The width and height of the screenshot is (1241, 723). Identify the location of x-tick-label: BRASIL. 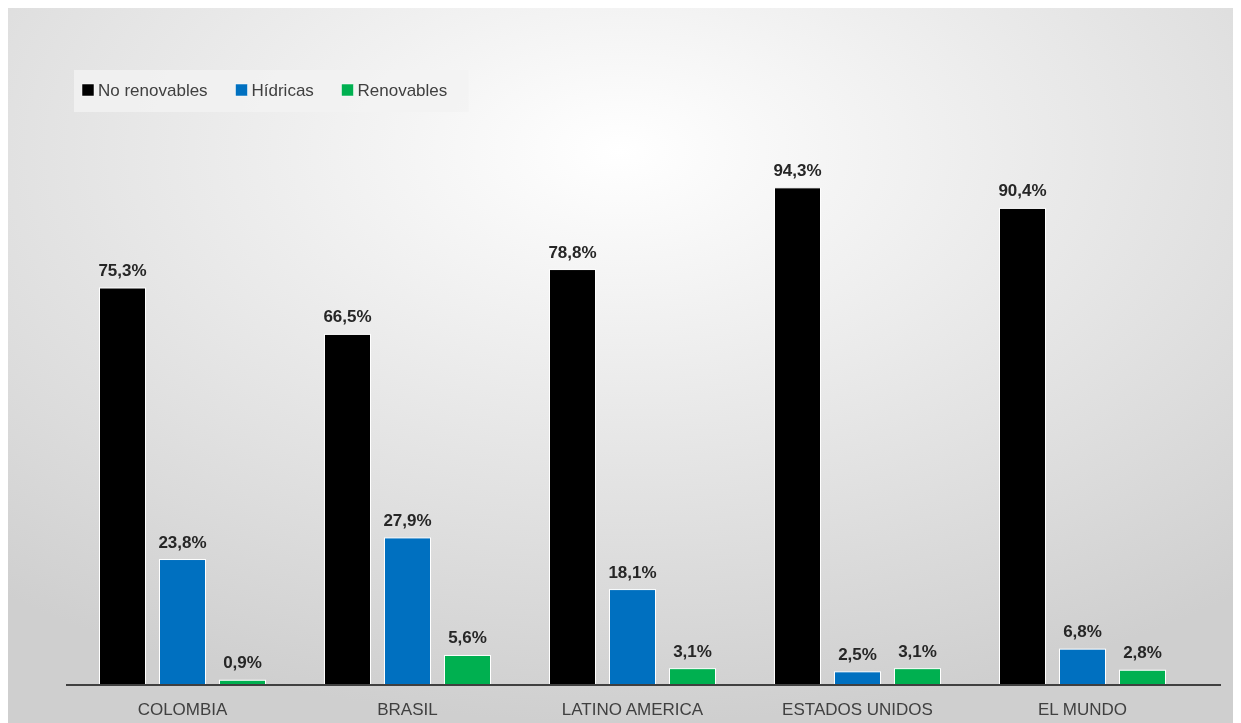
(407, 709).